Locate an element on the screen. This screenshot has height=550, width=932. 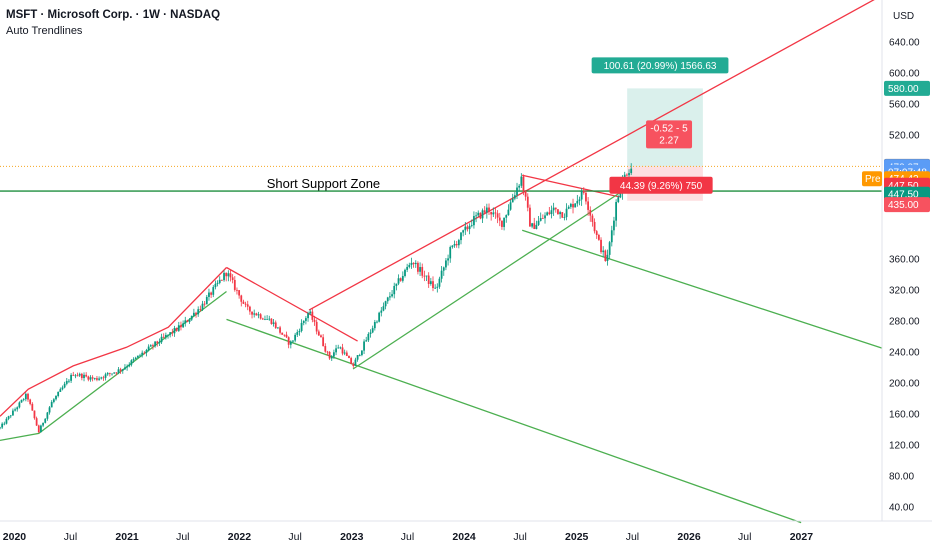
symbol-title: MSFT · Microsoft Corp. · 1W · NASDAQ is located at coordinates (113, 15).